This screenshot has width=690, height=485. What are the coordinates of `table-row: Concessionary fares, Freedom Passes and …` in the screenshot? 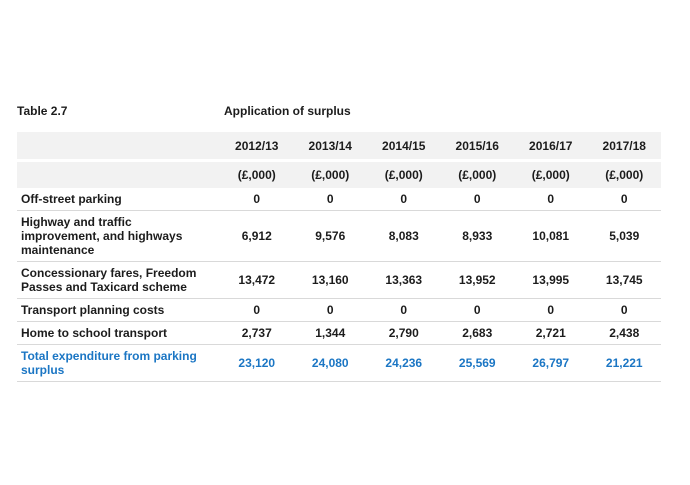 It's located at (339, 280).